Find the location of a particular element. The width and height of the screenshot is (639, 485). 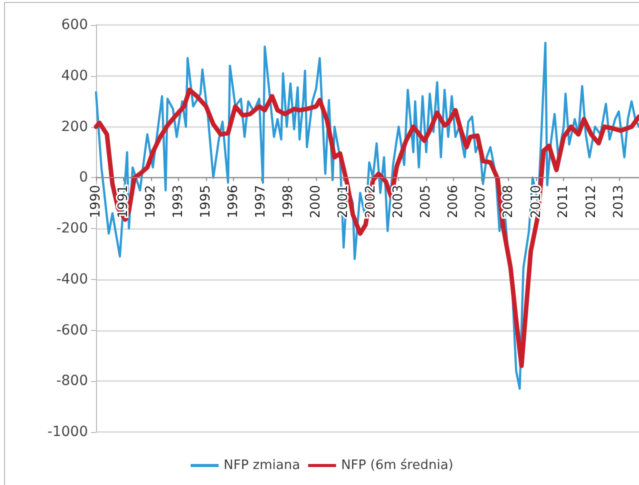

x-tick-label: 2012 is located at coordinates (591, 201).